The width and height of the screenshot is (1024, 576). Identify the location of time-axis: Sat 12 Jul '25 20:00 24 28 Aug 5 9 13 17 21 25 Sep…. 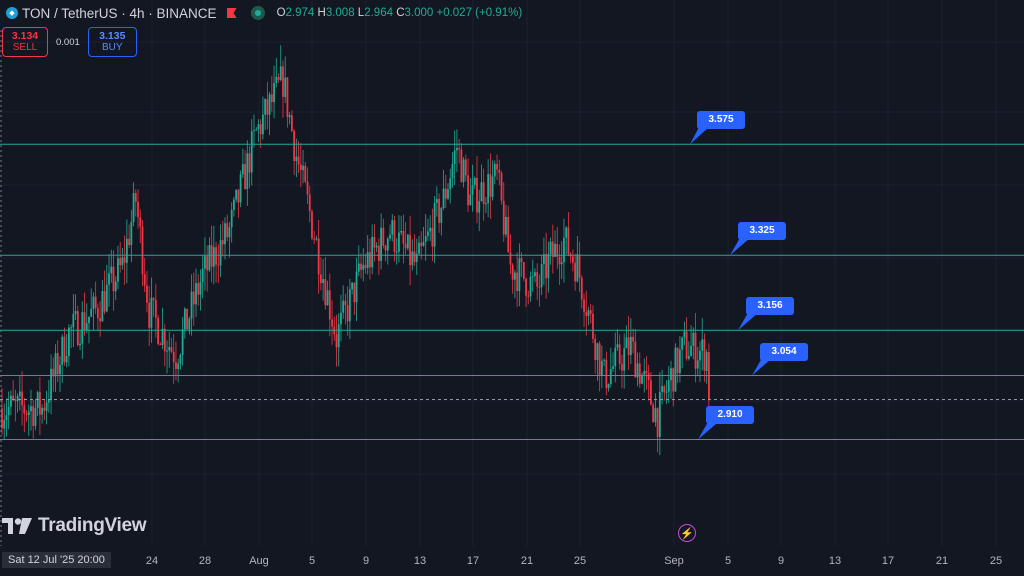
(512, 561).